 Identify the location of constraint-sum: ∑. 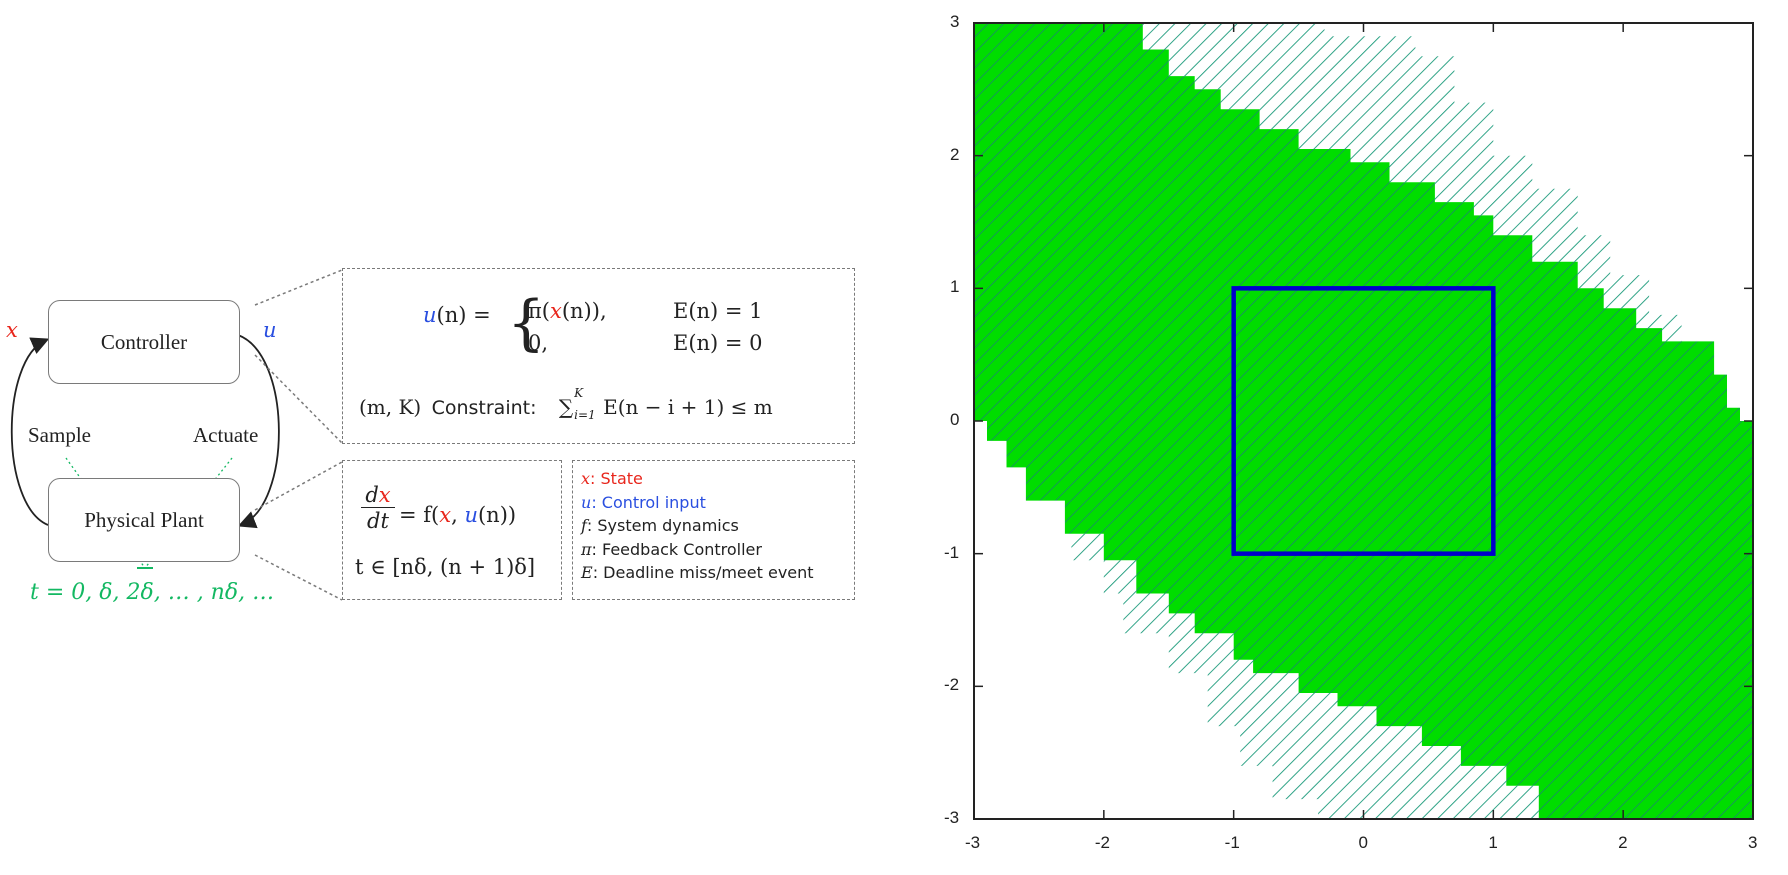
(566, 407).